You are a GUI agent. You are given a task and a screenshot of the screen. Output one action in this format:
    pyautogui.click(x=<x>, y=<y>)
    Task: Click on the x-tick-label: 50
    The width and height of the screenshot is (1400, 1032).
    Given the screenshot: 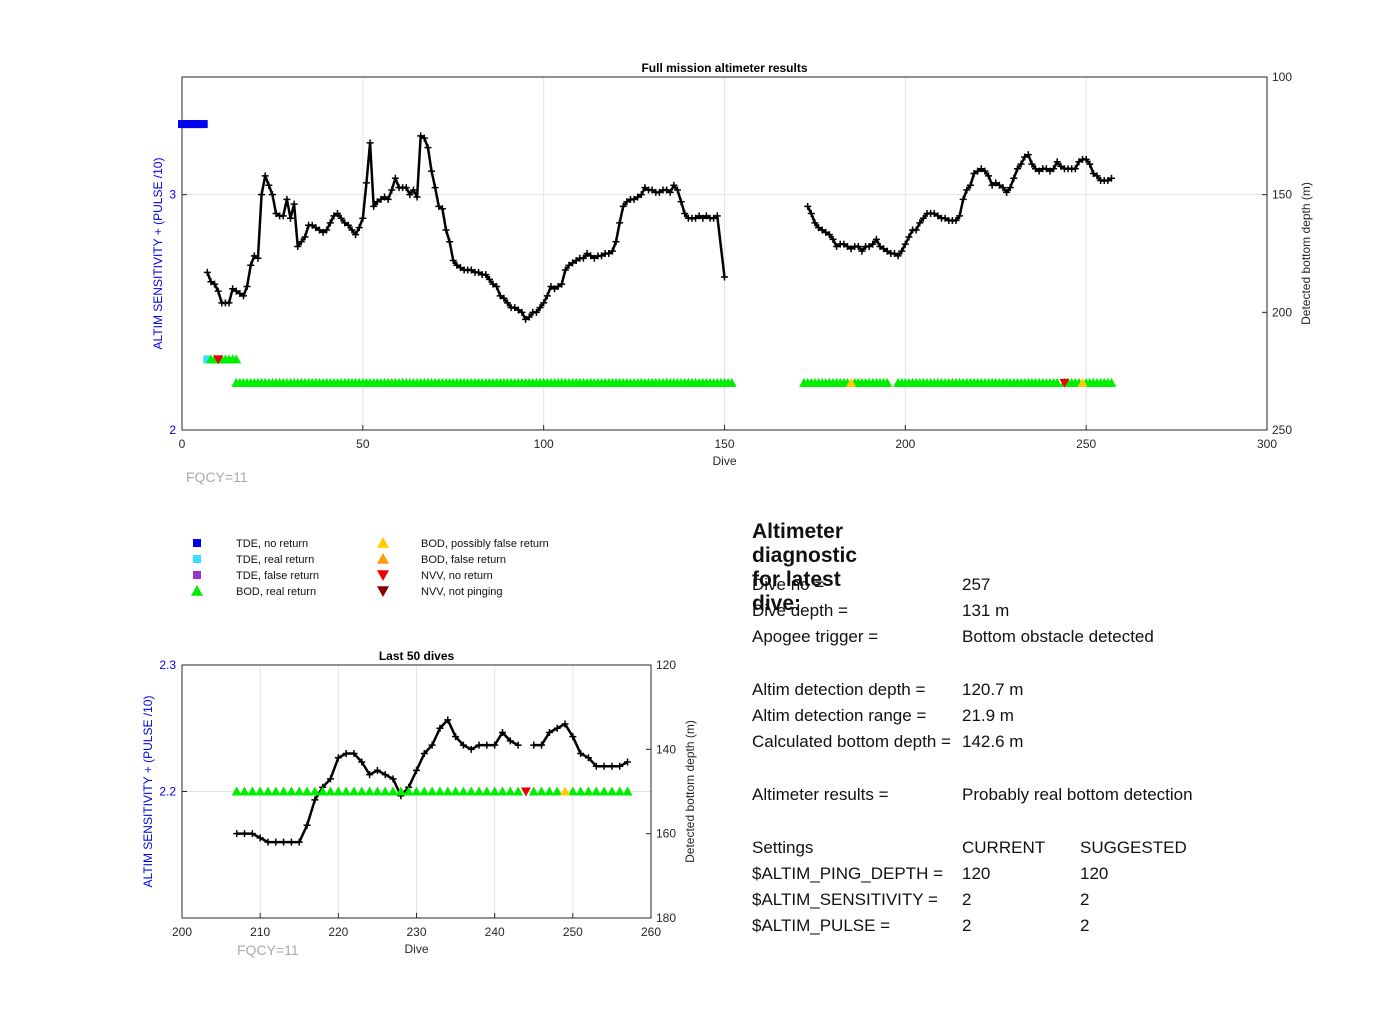 What is the action you would take?
    pyautogui.click(x=363, y=444)
    